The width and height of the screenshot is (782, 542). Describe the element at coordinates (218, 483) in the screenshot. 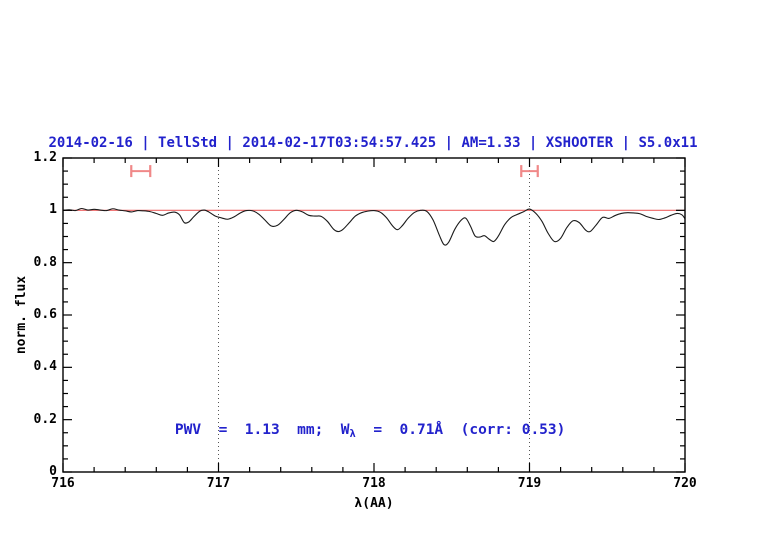

I see `x-tick-label: 717` at that location.